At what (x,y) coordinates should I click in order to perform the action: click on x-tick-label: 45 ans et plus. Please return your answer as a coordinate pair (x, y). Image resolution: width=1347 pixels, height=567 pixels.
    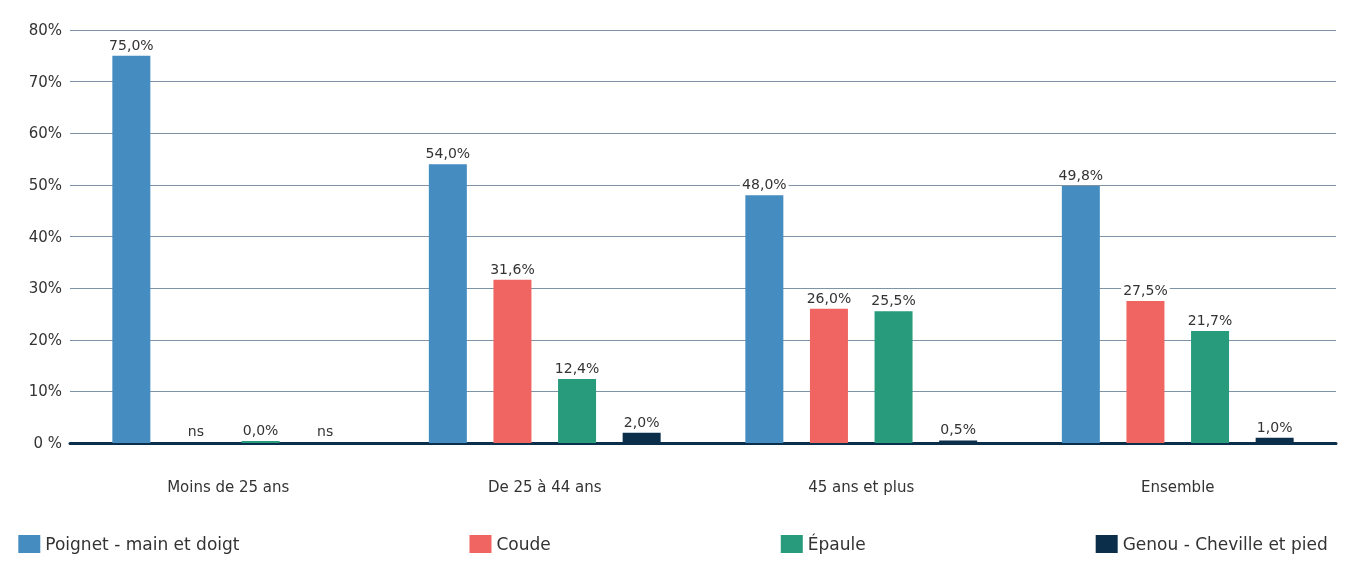
    Looking at the image, I should click on (861, 486).